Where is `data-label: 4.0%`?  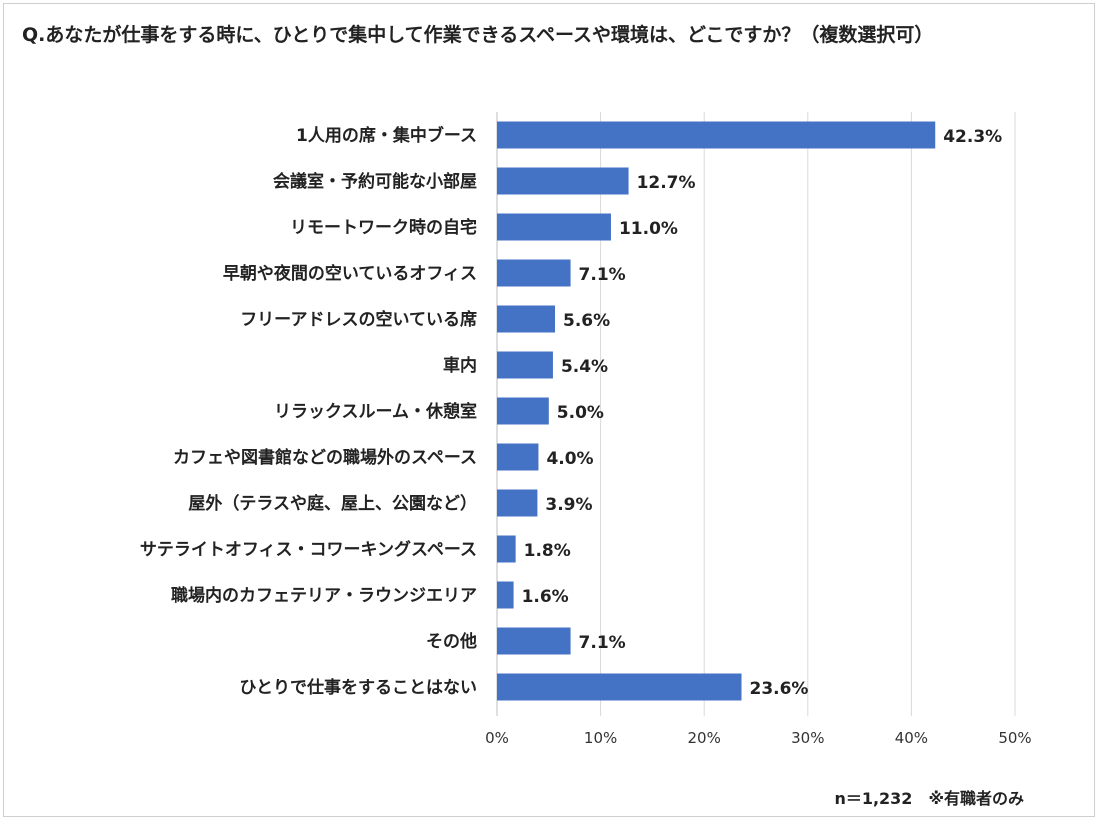 data-label: 4.0% is located at coordinates (569, 459).